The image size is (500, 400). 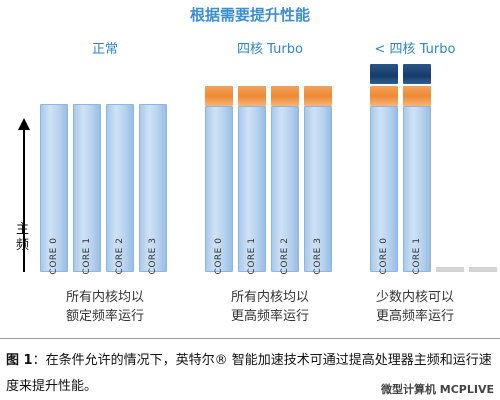 What do you see at coordinates (270, 49) in the screenshot?
I see `group-label-quad-turbo: 四核 Turbo` at bounding box center [270, 49].